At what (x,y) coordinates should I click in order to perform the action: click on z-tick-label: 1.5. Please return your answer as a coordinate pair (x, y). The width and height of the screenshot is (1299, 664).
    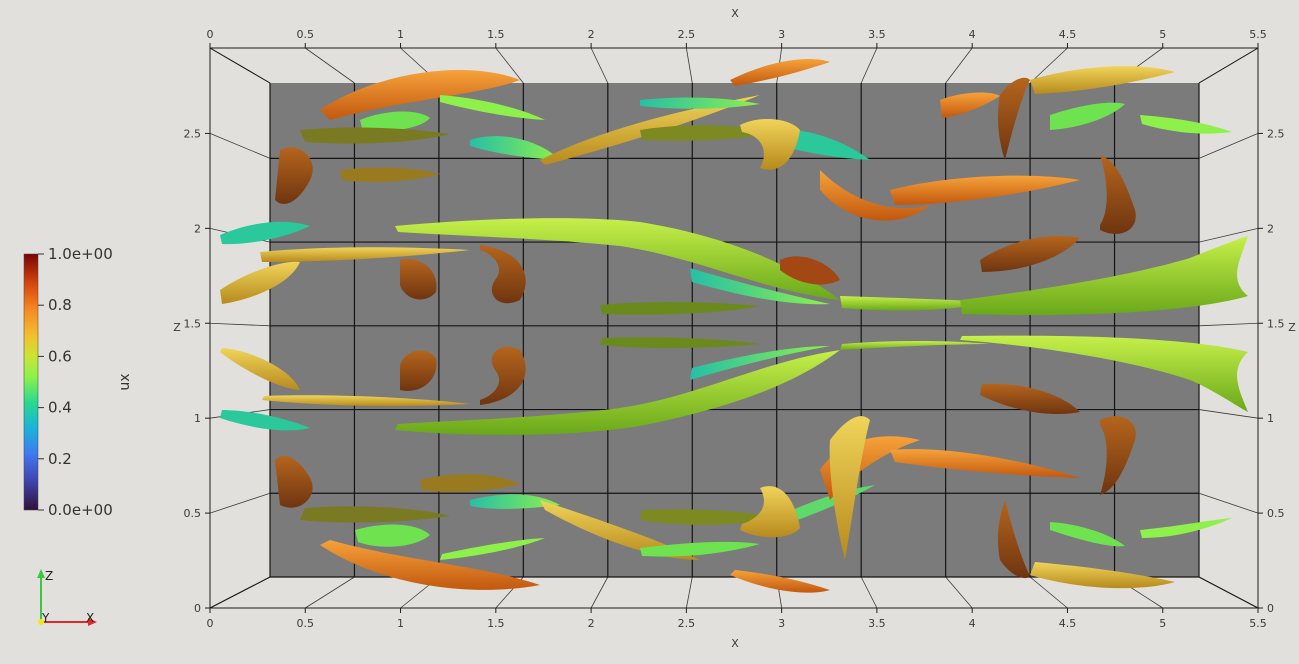
    Looking at the image, I should click on (193, 323).